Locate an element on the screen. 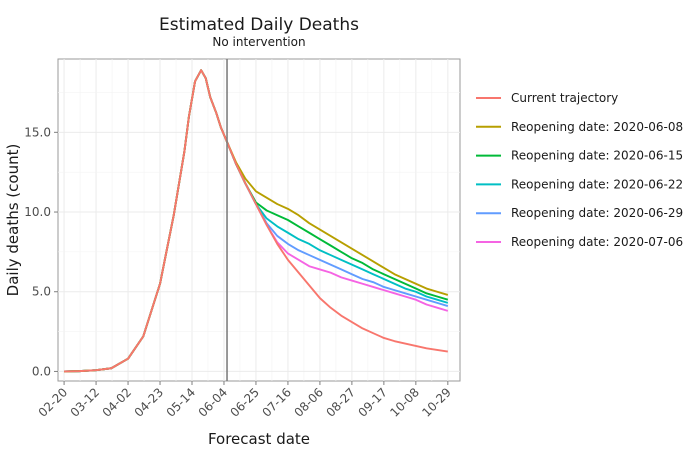 The image size is (700, 450). y-tick-label: 15.0 is located at coordinates (37, 132).